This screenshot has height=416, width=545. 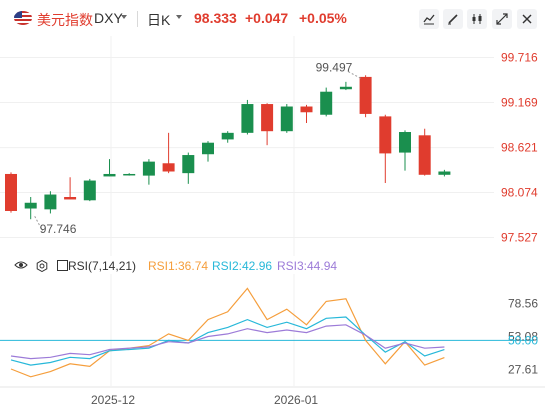 I want to click on close-icon, so click(x=527, y=19).